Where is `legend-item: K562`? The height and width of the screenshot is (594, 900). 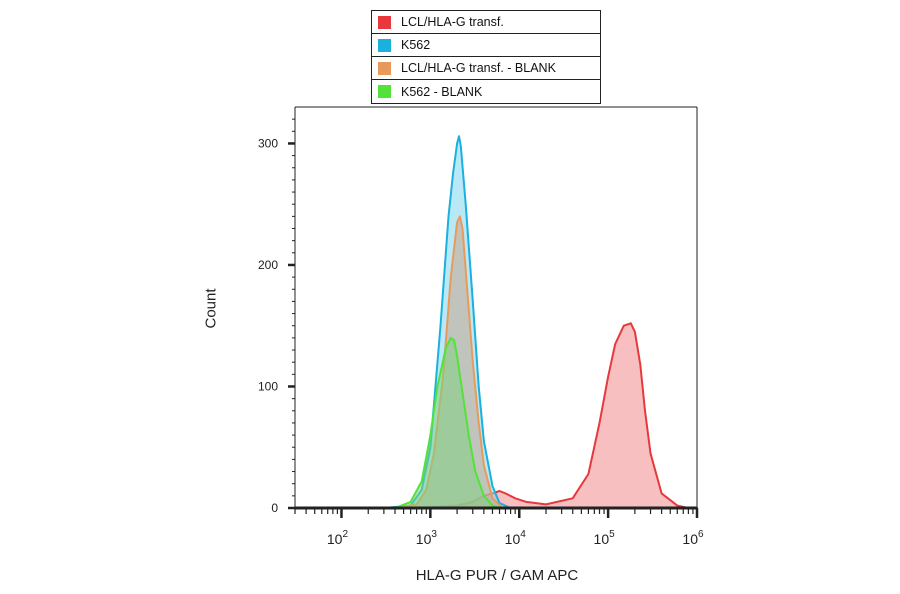
legend-item: K562 is located at coordinates (486, 45).